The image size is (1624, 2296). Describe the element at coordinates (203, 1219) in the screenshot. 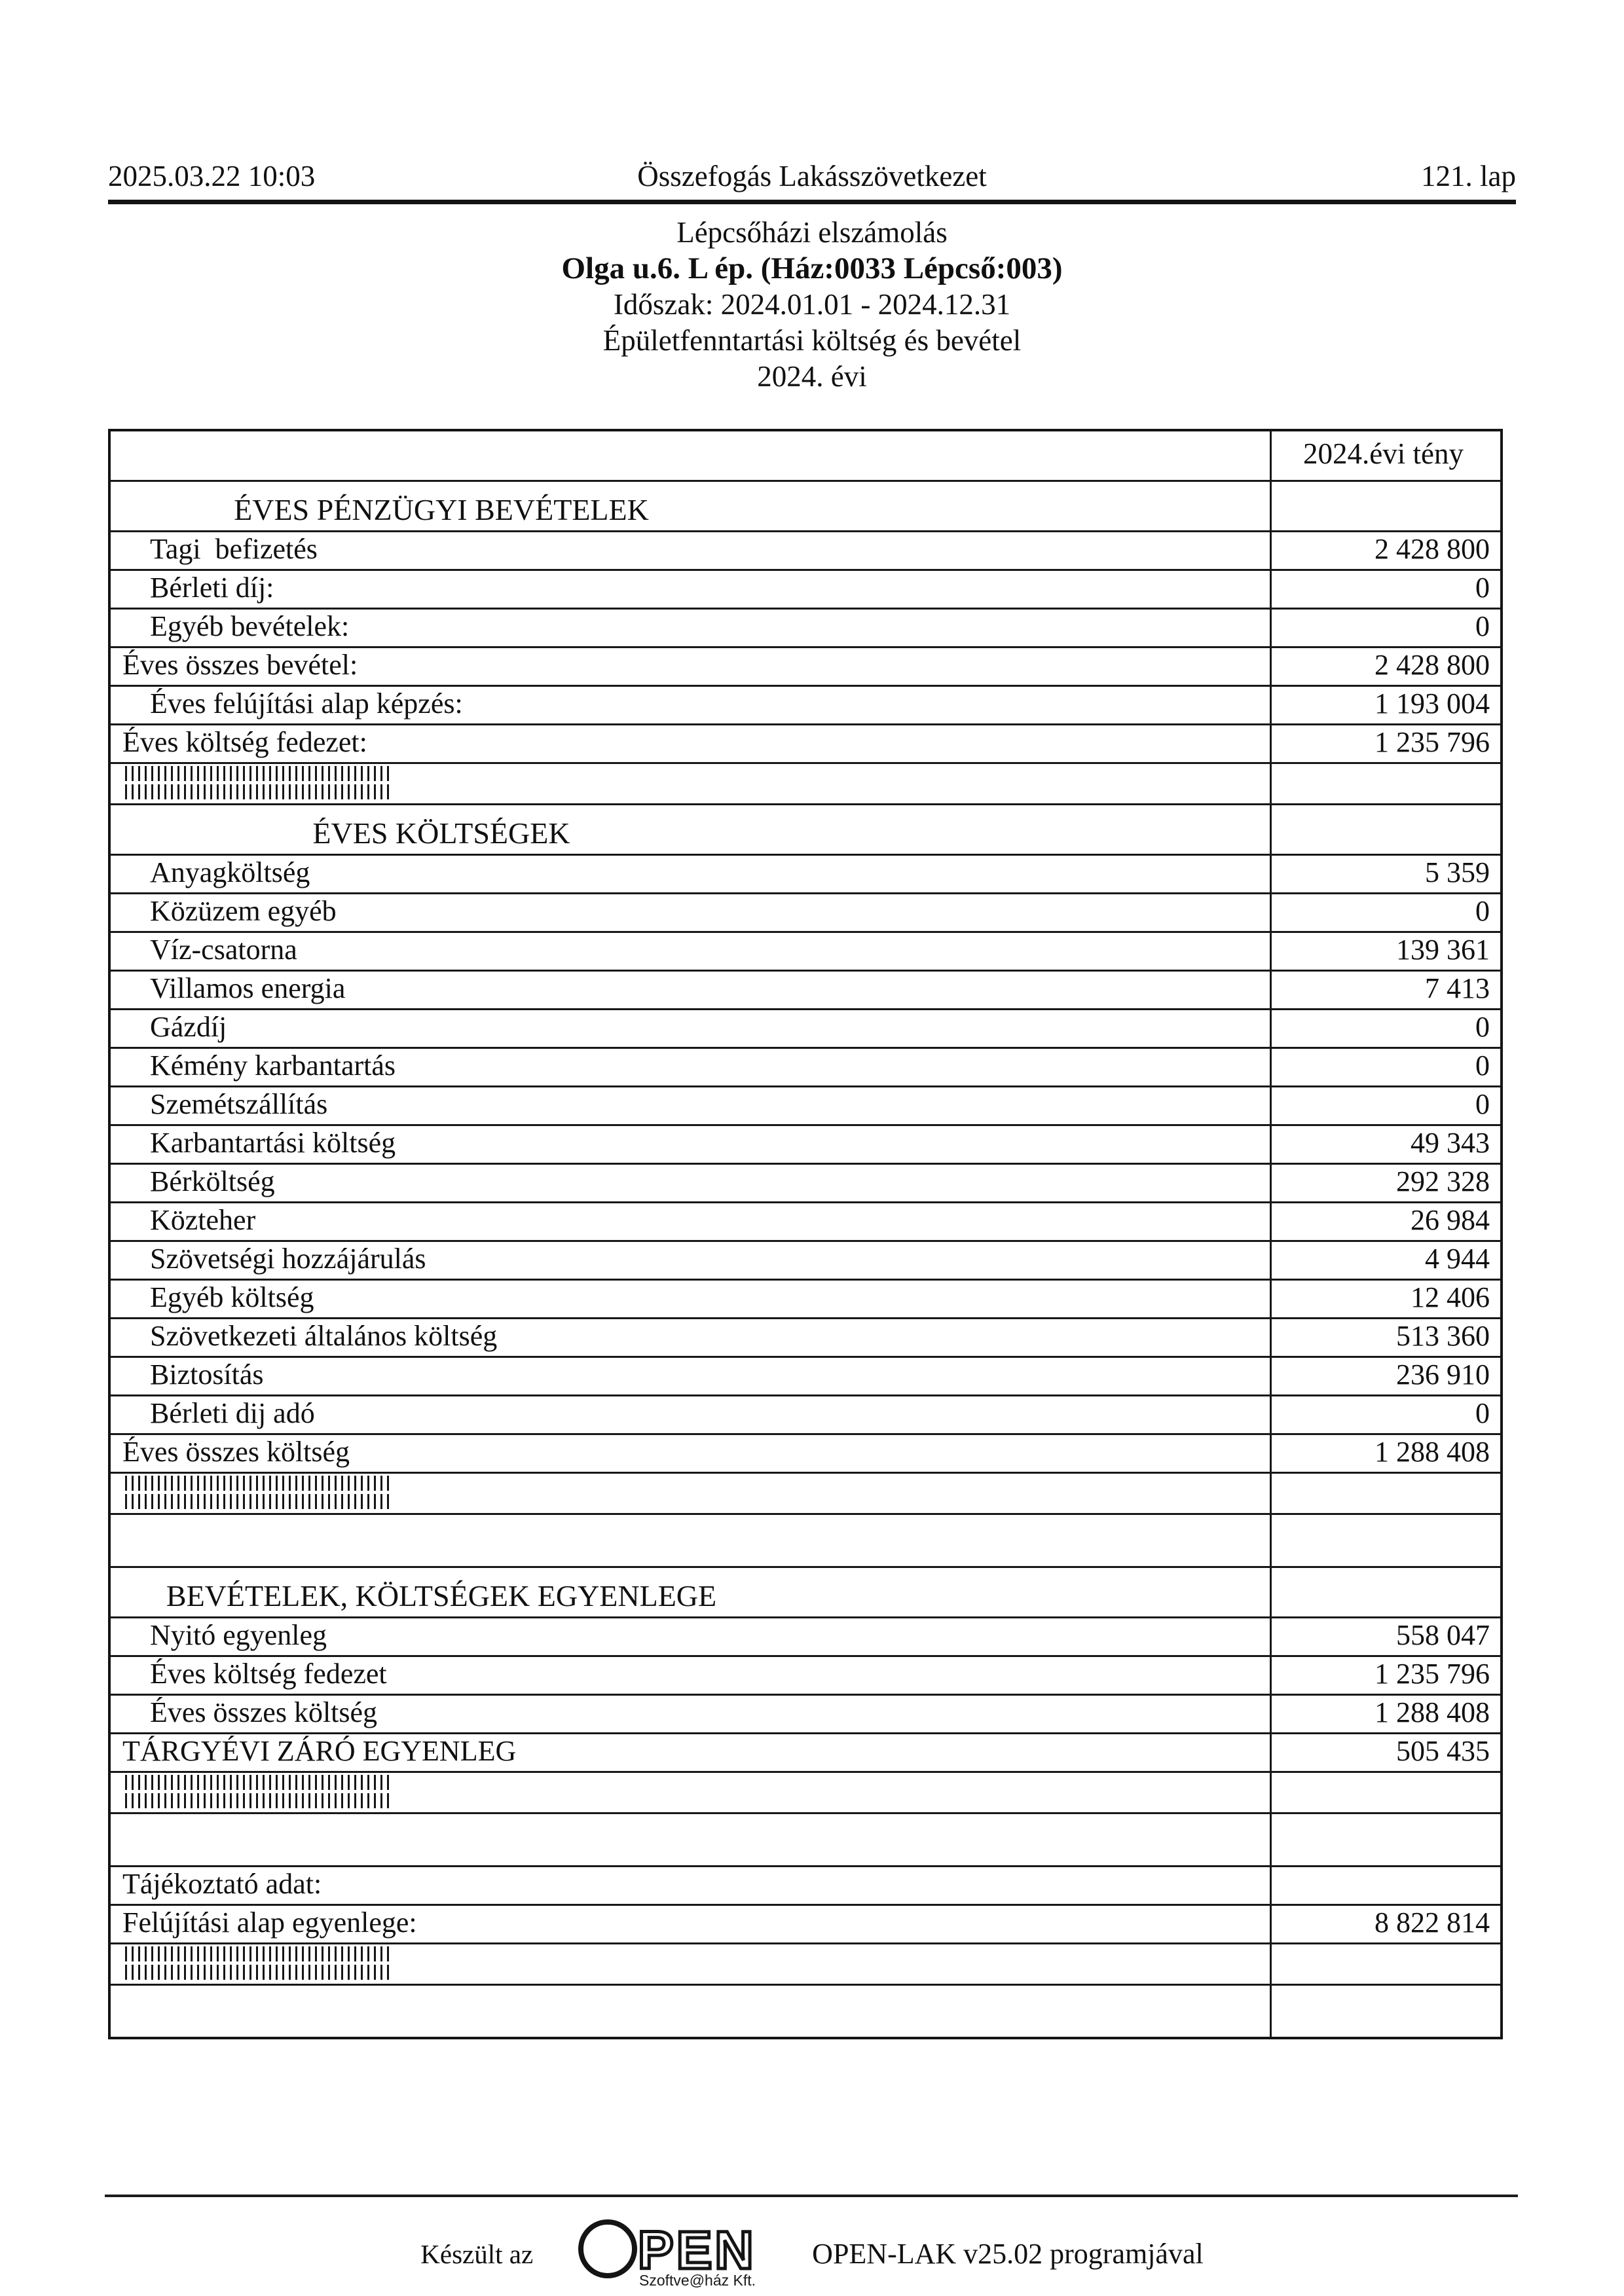

I see `row-label: Közteher` at that location.